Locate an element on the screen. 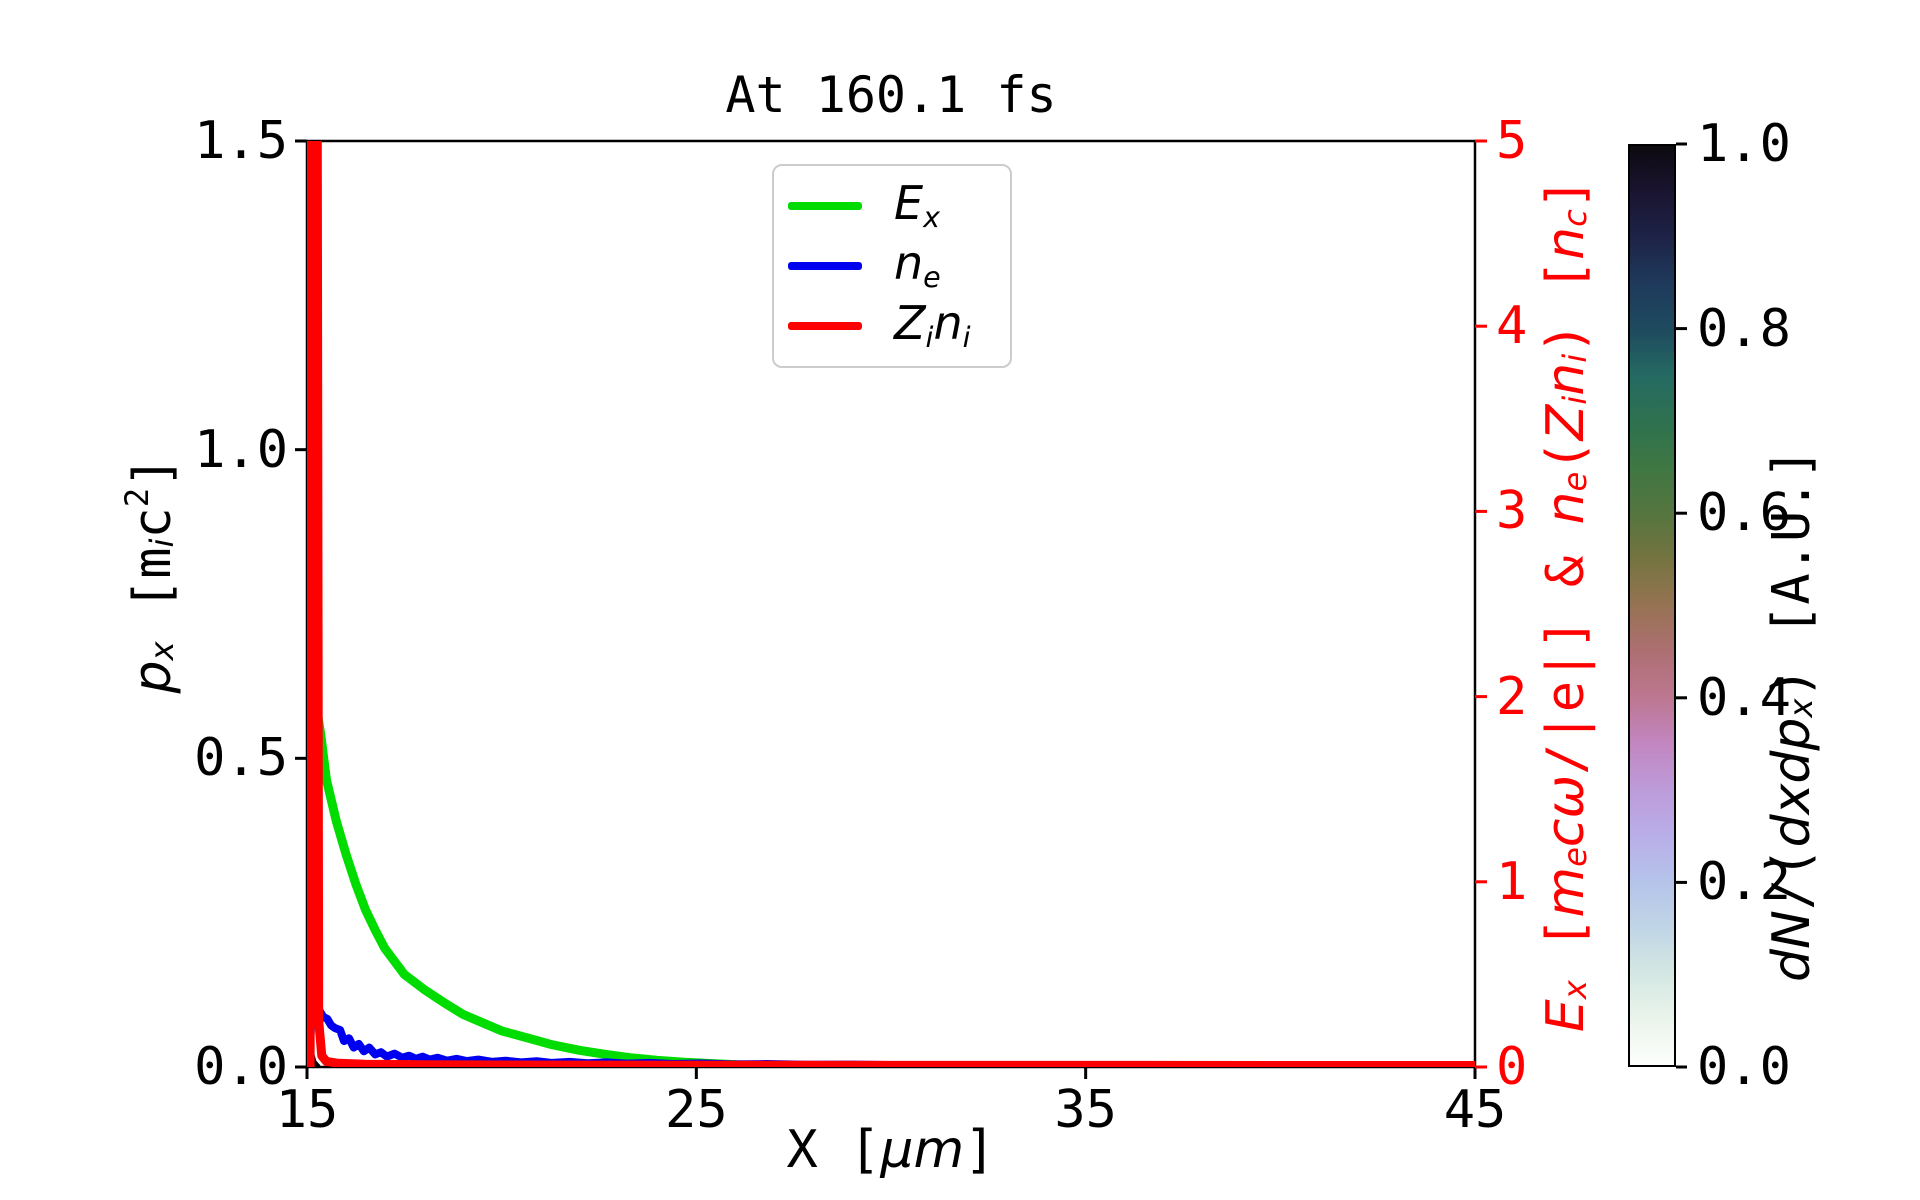  legend-row-ne: ne is located at coordinates (899, 266).